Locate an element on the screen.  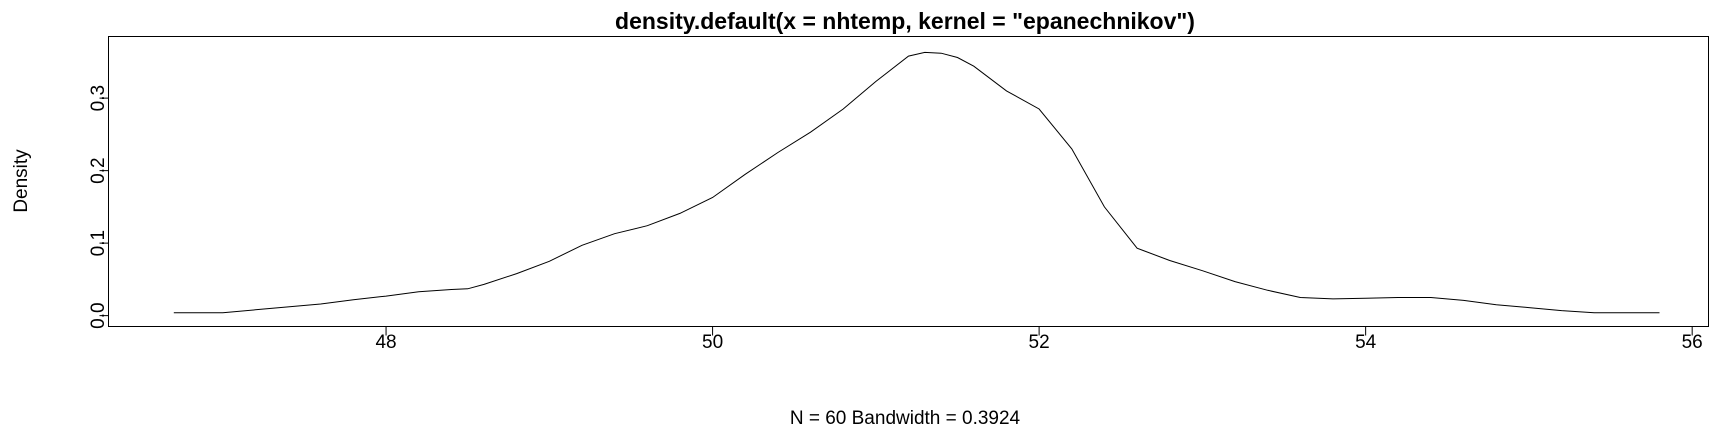
y-axis: 0.0 0.1 0.2 0.3 is located at coordinates (98, 207).